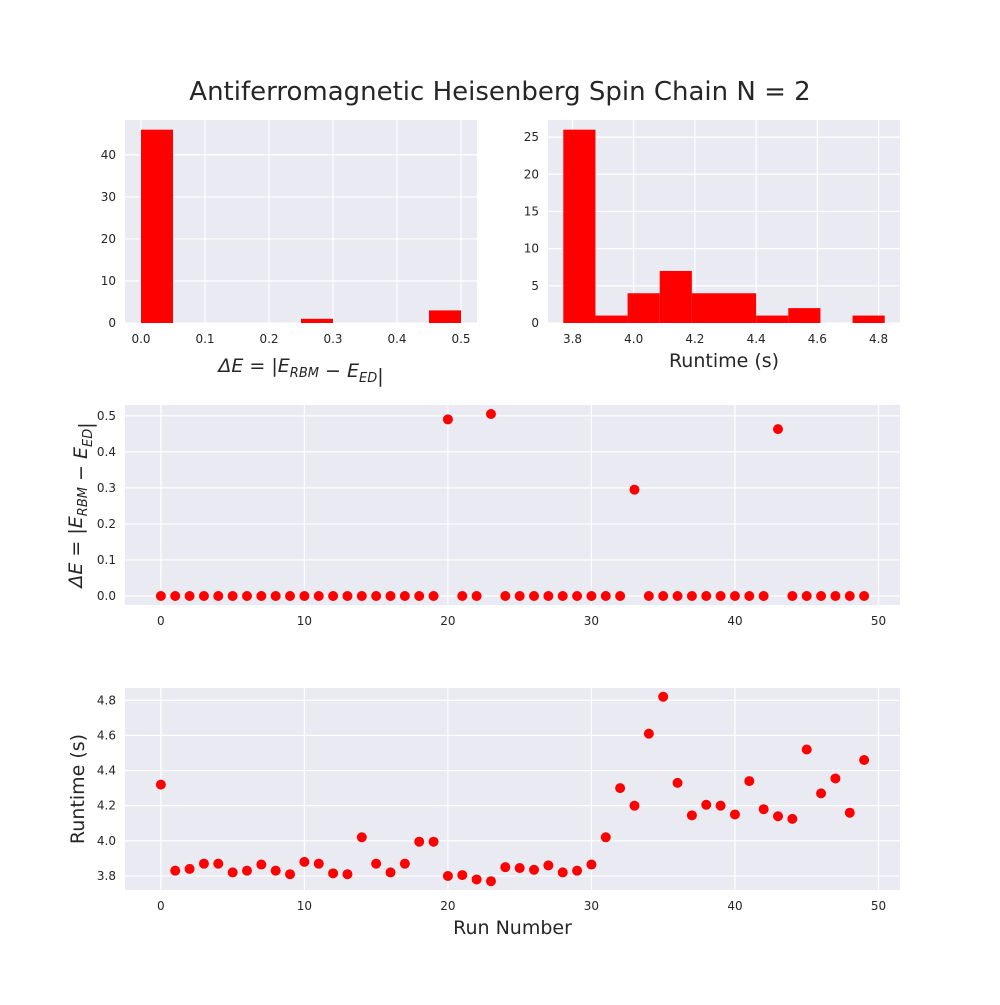 Image resolution: width=1000 pixels, height=1005 pixels. Describe the element at coordinates (140, 339) in the screenshot. I see `x-tick-label: 0.0` at that location.